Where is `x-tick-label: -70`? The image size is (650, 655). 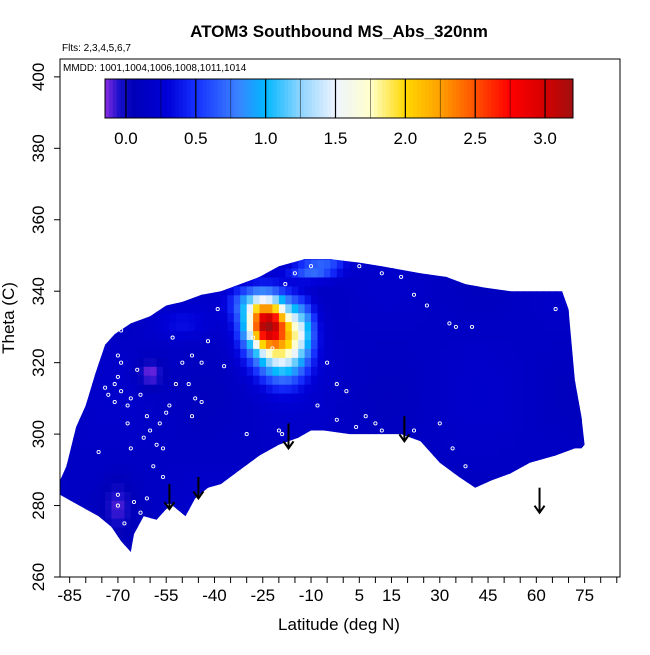
x-tick-label: -70 is located at coordinates (118, 595).